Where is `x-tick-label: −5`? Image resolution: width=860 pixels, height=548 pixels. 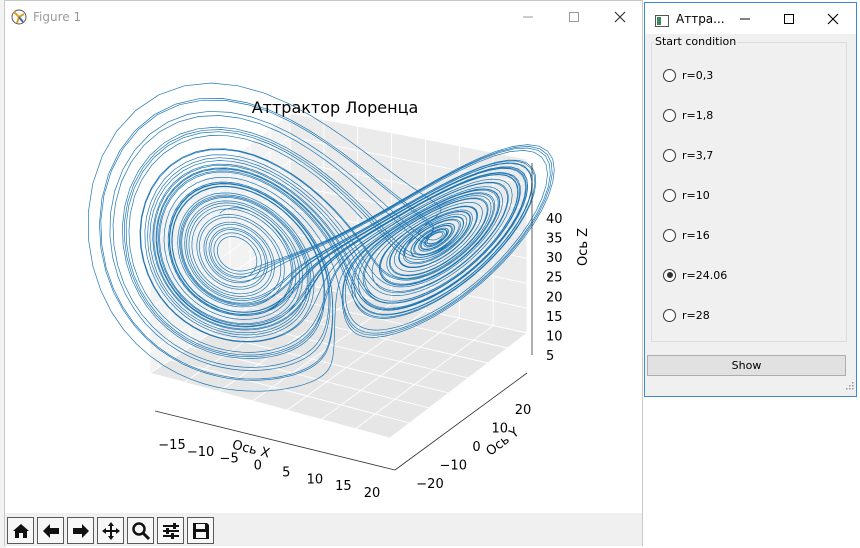
x-tick-label: −5 is located at coordinates (229, 459).